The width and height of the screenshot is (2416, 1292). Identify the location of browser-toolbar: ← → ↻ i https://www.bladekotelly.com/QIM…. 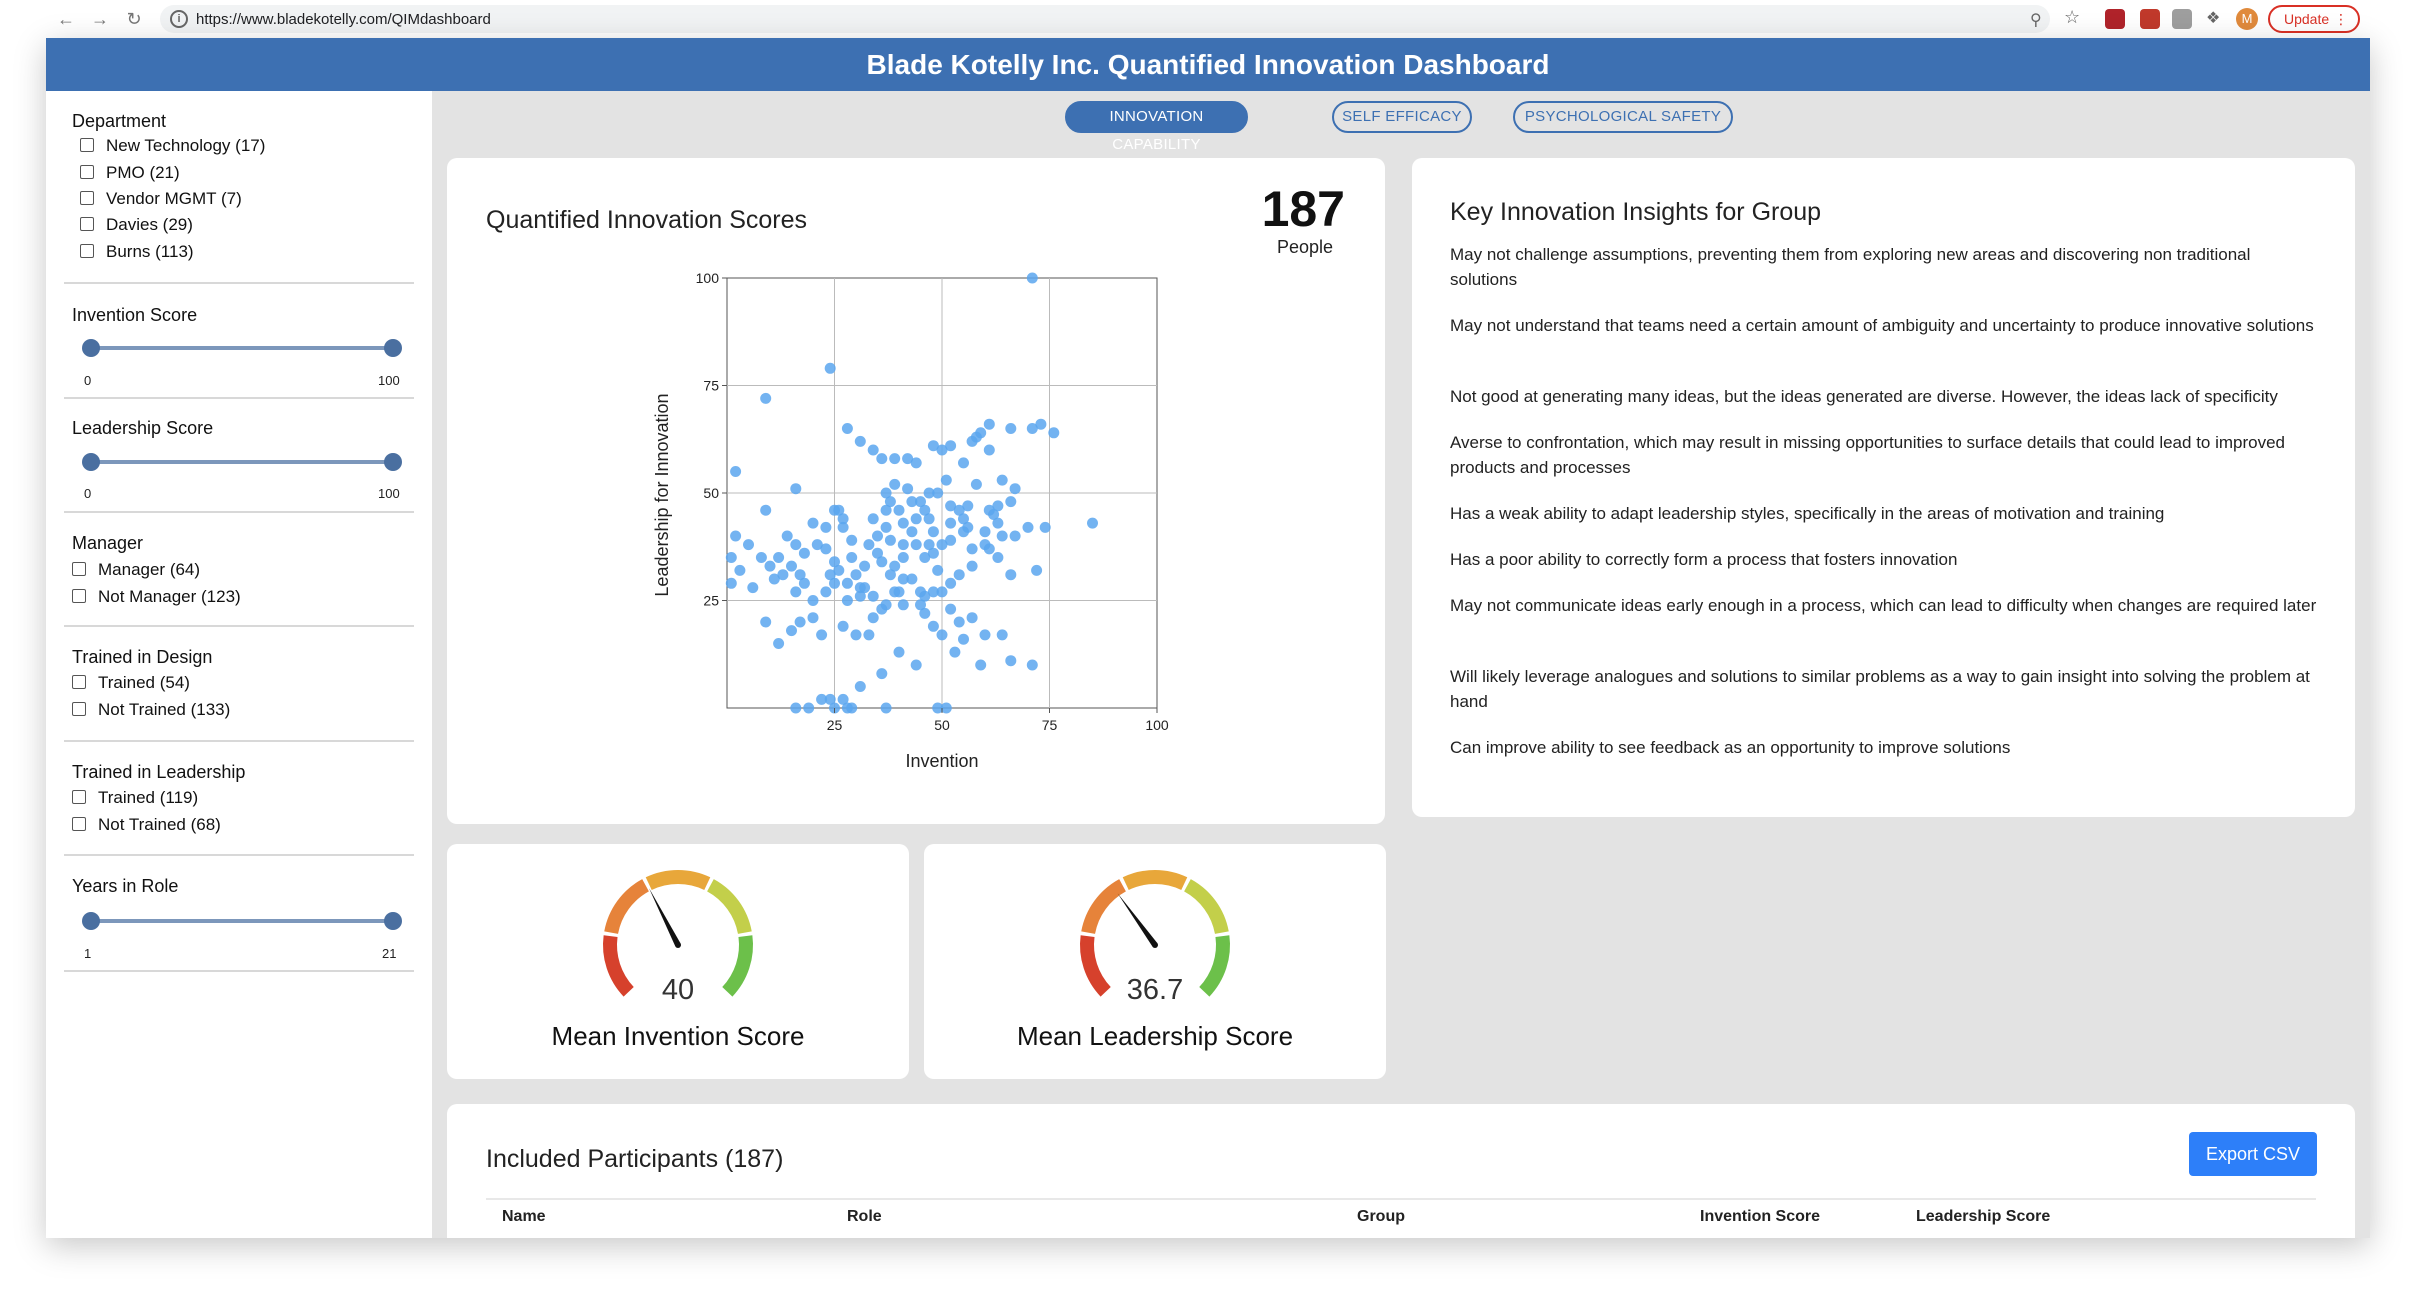
(1208, 19).